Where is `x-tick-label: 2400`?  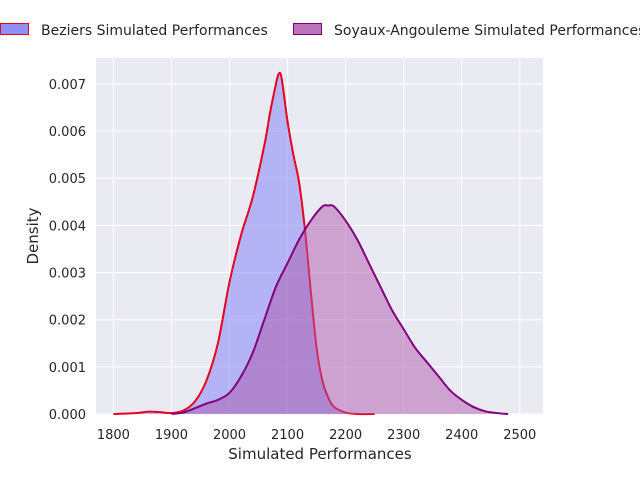
x-tick-label: 2400 is located at coordinates (461, 435).